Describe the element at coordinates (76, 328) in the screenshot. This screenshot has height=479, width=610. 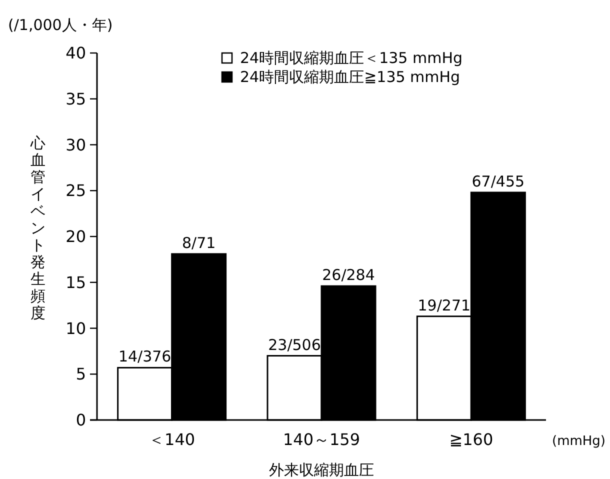
I see `y-tick-label: 10` at that location.